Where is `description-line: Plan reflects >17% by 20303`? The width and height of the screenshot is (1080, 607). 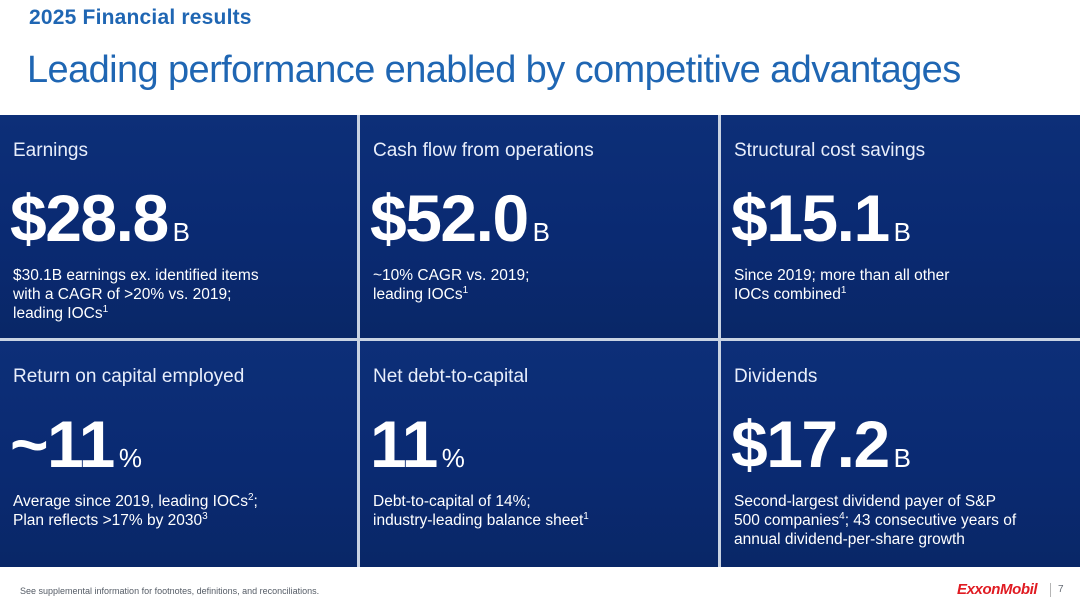 description-line: Plan reflects >17% by 20303 is located at coordinates (178, 520).